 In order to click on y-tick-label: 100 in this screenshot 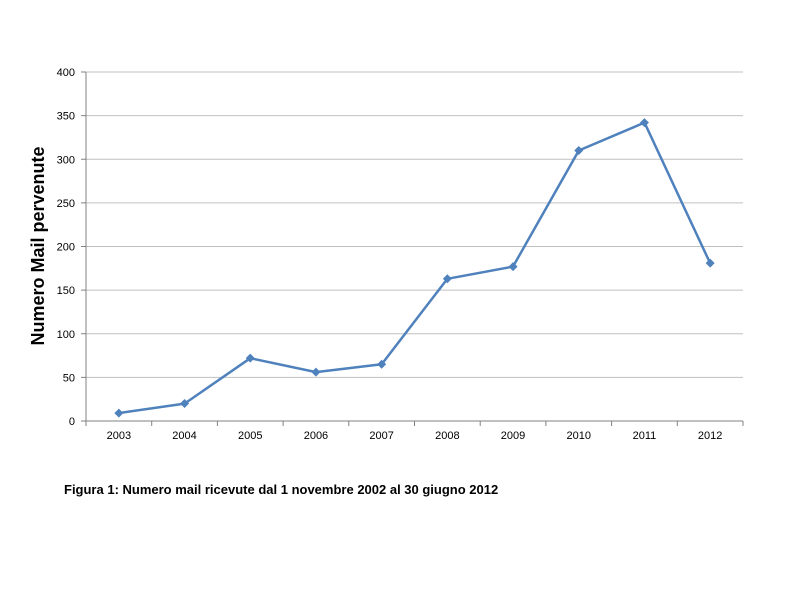, I will do `click(66, 335)`.